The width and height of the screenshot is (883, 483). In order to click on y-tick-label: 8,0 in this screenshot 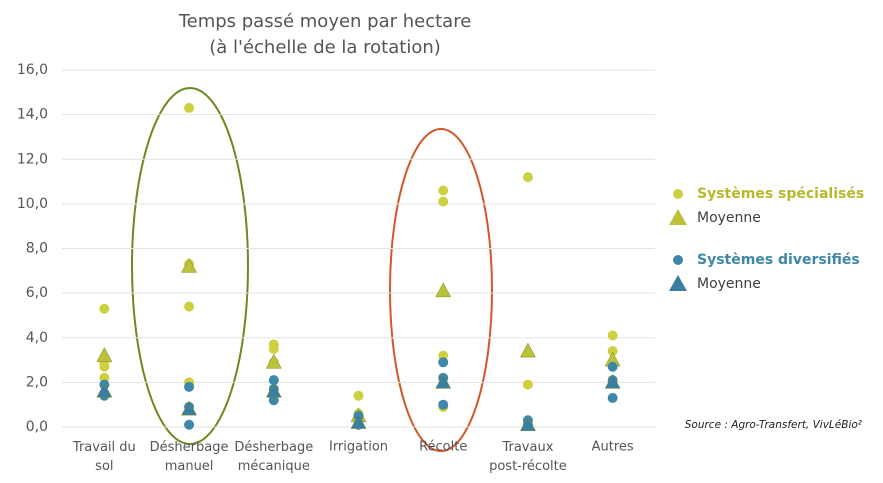, I will do `click(37, 249)`.